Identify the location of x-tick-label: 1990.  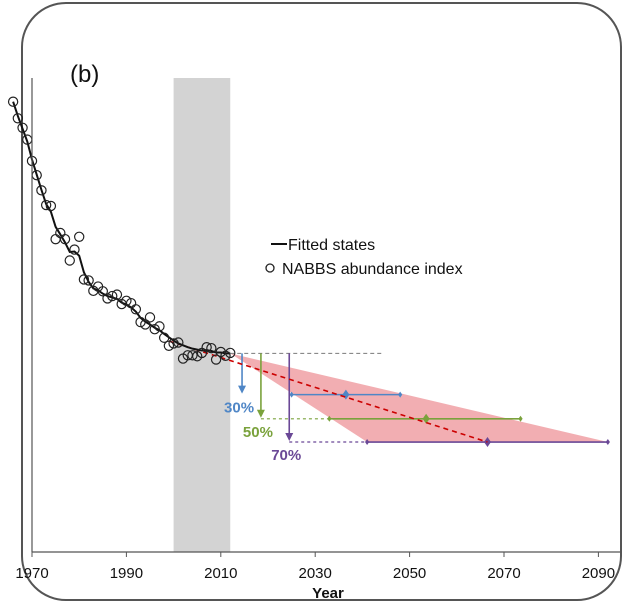
(126, 573).